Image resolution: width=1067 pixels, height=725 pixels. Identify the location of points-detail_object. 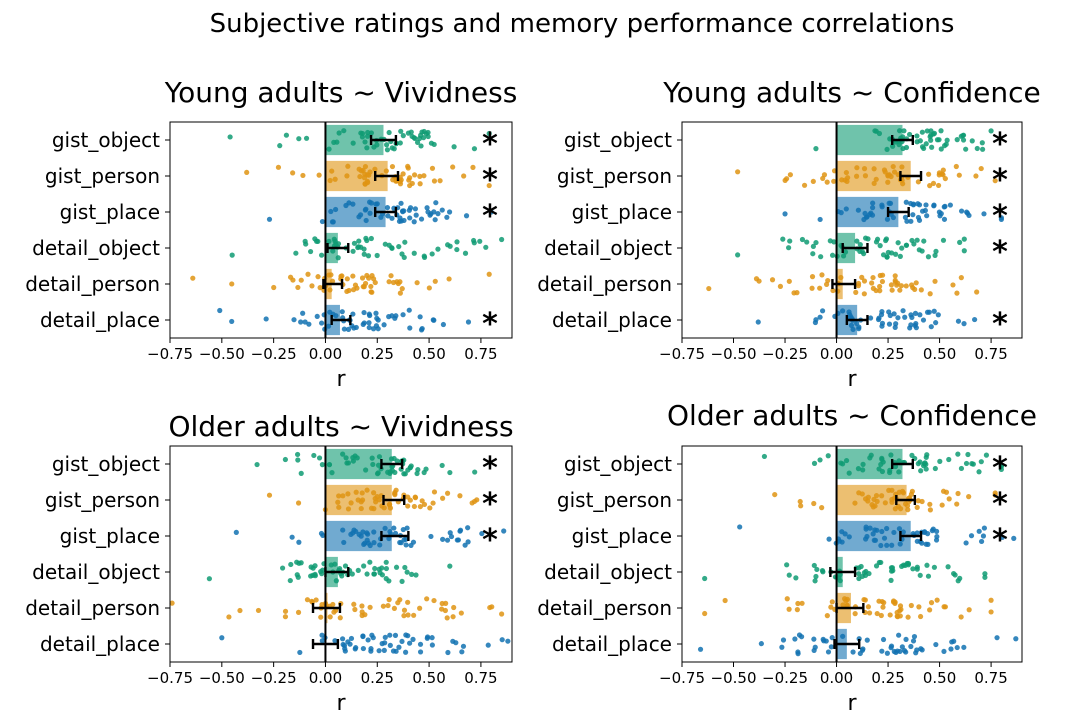
(845, 571).